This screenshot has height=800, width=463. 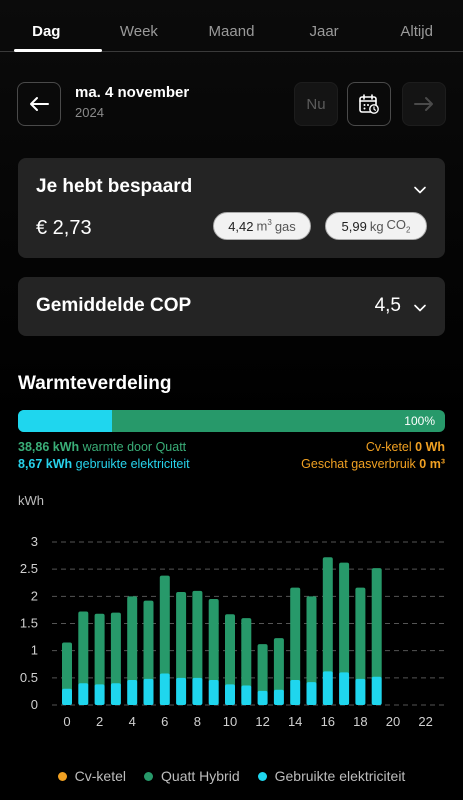 I want to click on y-tick-label: 2, so click(x=34, y=595).